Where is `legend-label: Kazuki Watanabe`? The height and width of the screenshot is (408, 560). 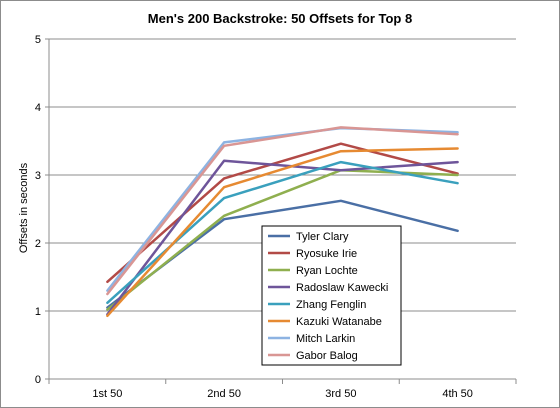
legend-label: Kazuki Watanabe is located at coordinates (339, 322).